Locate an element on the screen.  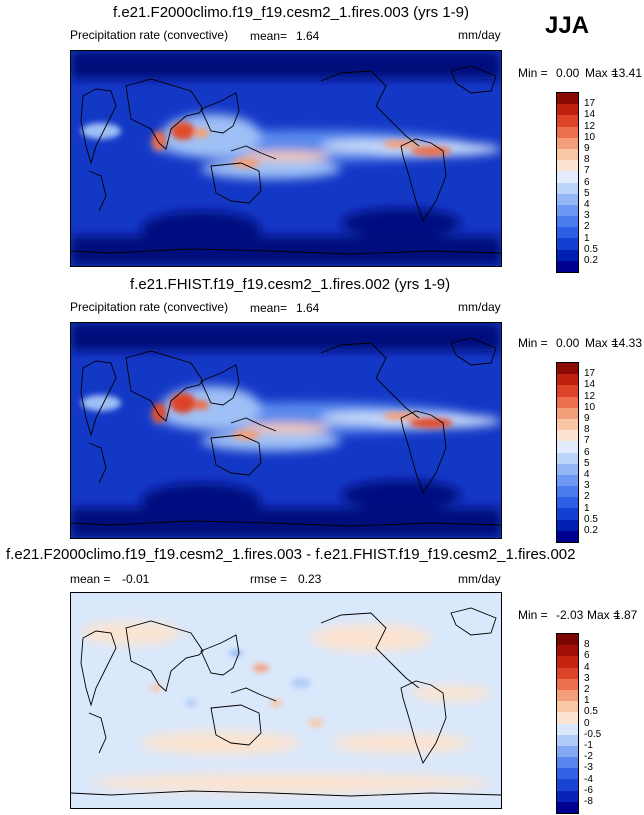
panel2-min-label: Min = is located at coordinates (533, 343).